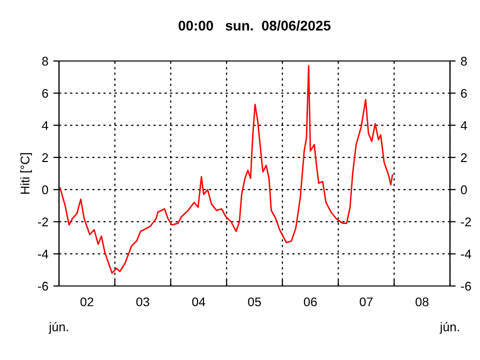 This screenshot has height=360, width=480. I want to click on x-tick-label: 05, so click(254, 301).